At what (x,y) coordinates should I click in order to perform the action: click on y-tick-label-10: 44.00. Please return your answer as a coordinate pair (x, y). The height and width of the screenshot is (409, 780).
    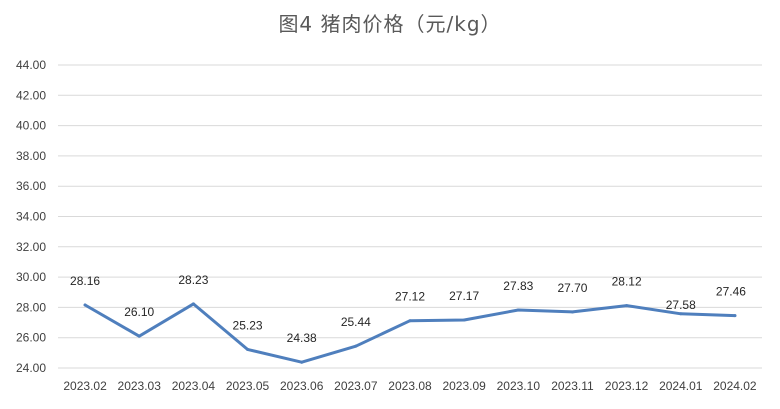
    Looking at the image, I should click on (31, 65).